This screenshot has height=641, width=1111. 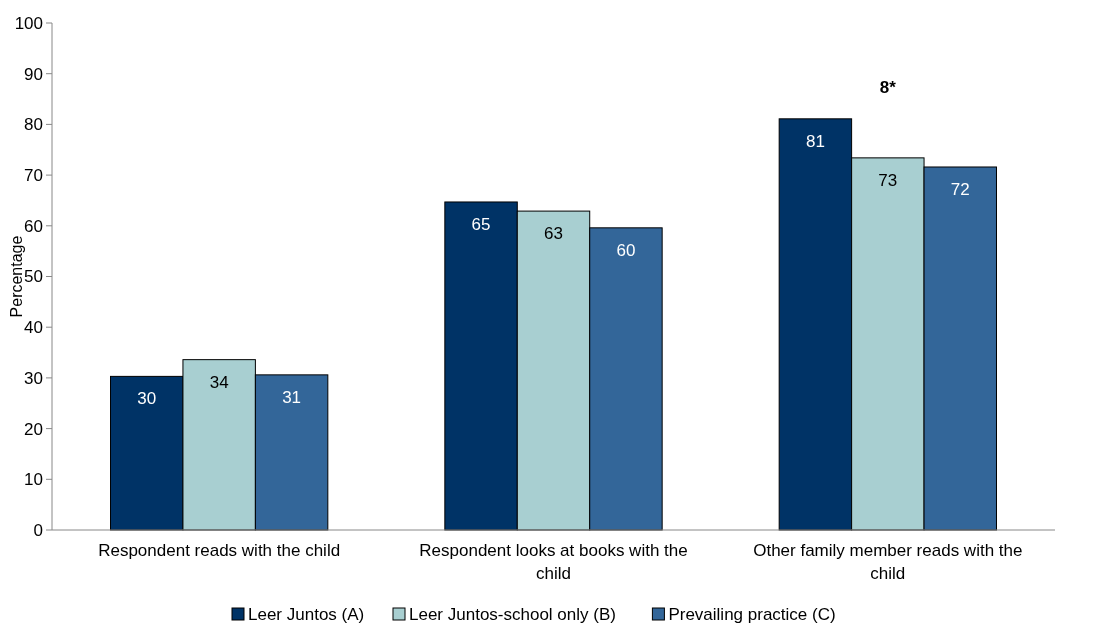 What do you see at coordinates (33, 226) in the screenshot?
I see `y-tick-label: 60` at bounding box center [33, 226].